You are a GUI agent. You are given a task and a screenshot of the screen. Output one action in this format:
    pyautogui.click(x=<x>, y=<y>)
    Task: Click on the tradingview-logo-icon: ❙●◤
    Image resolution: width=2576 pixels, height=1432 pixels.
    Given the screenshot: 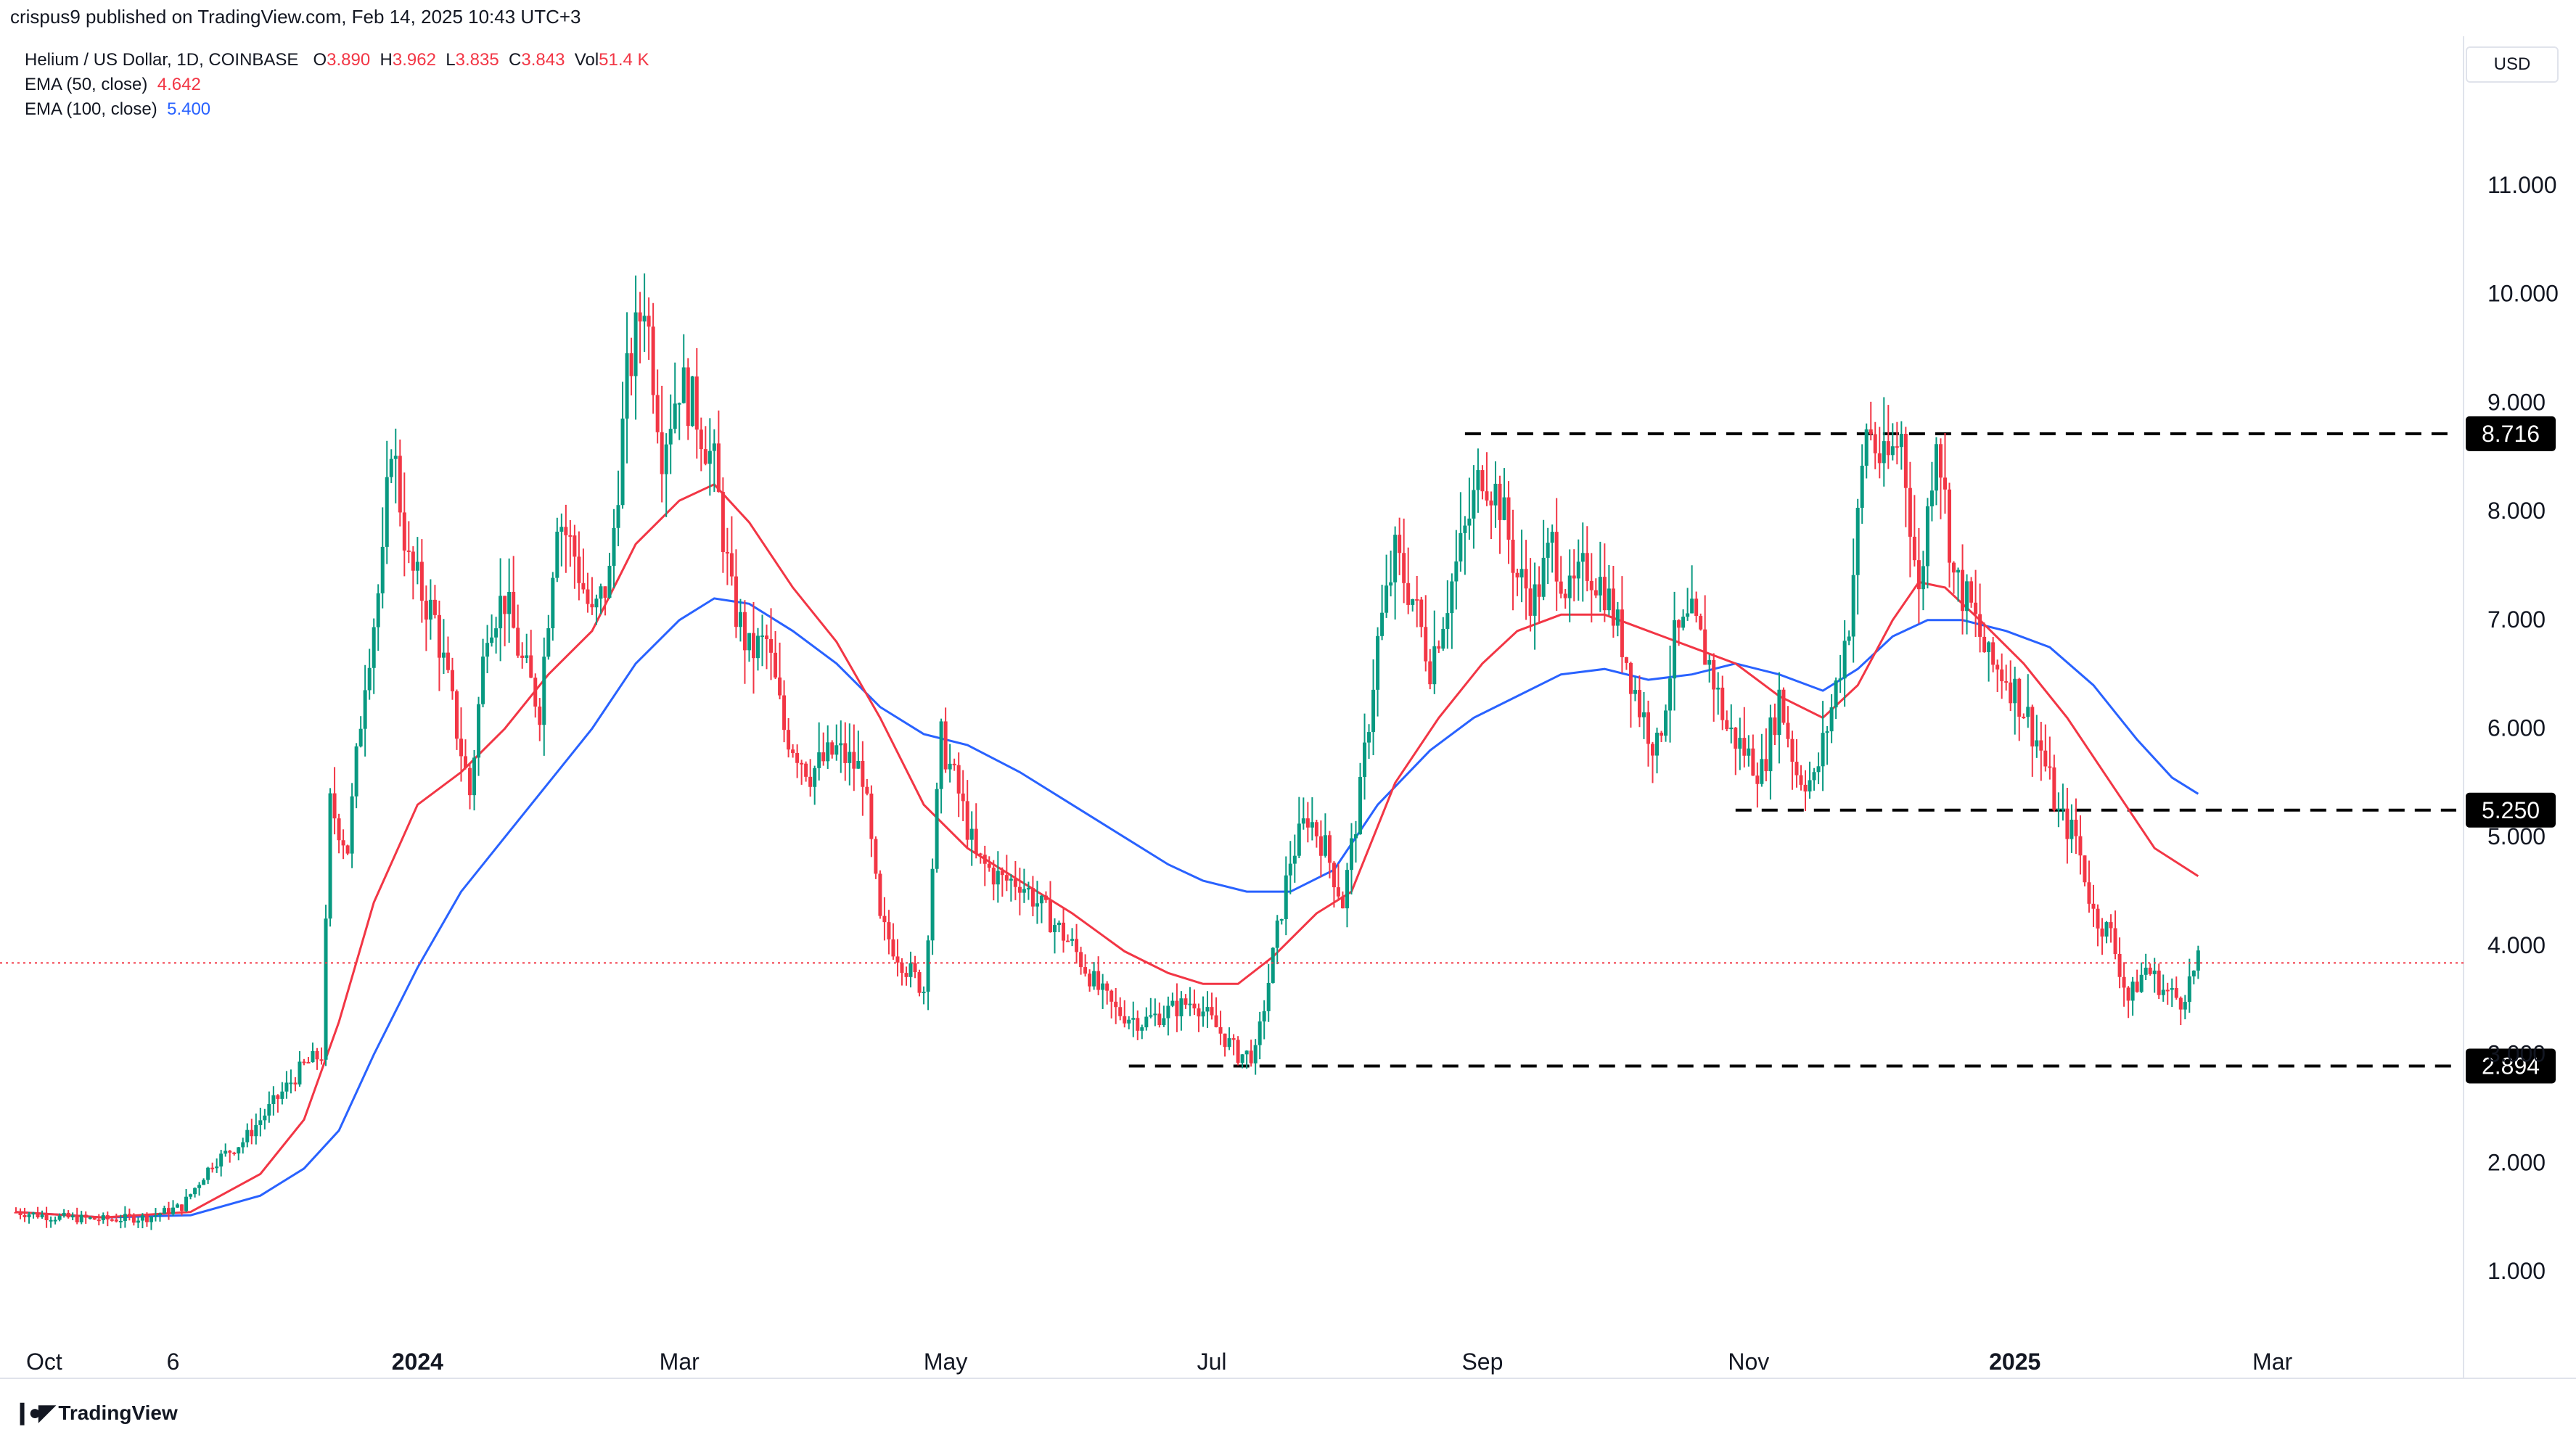 What is the action you would take?
    pyautogui.click(x=34, y=1413)
    